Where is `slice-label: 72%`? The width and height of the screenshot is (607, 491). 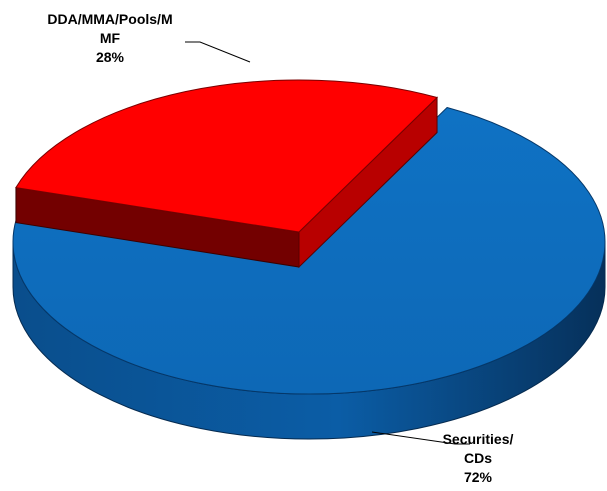
slice-label: 72% is located at coordinates (478, 477).